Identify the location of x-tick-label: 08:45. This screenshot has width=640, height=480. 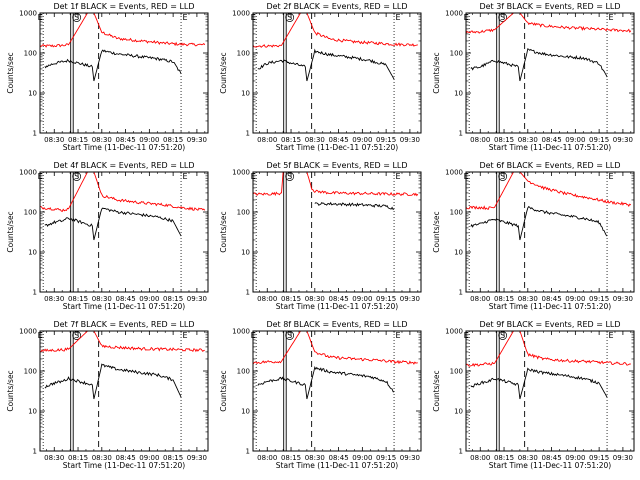
(125, 140).